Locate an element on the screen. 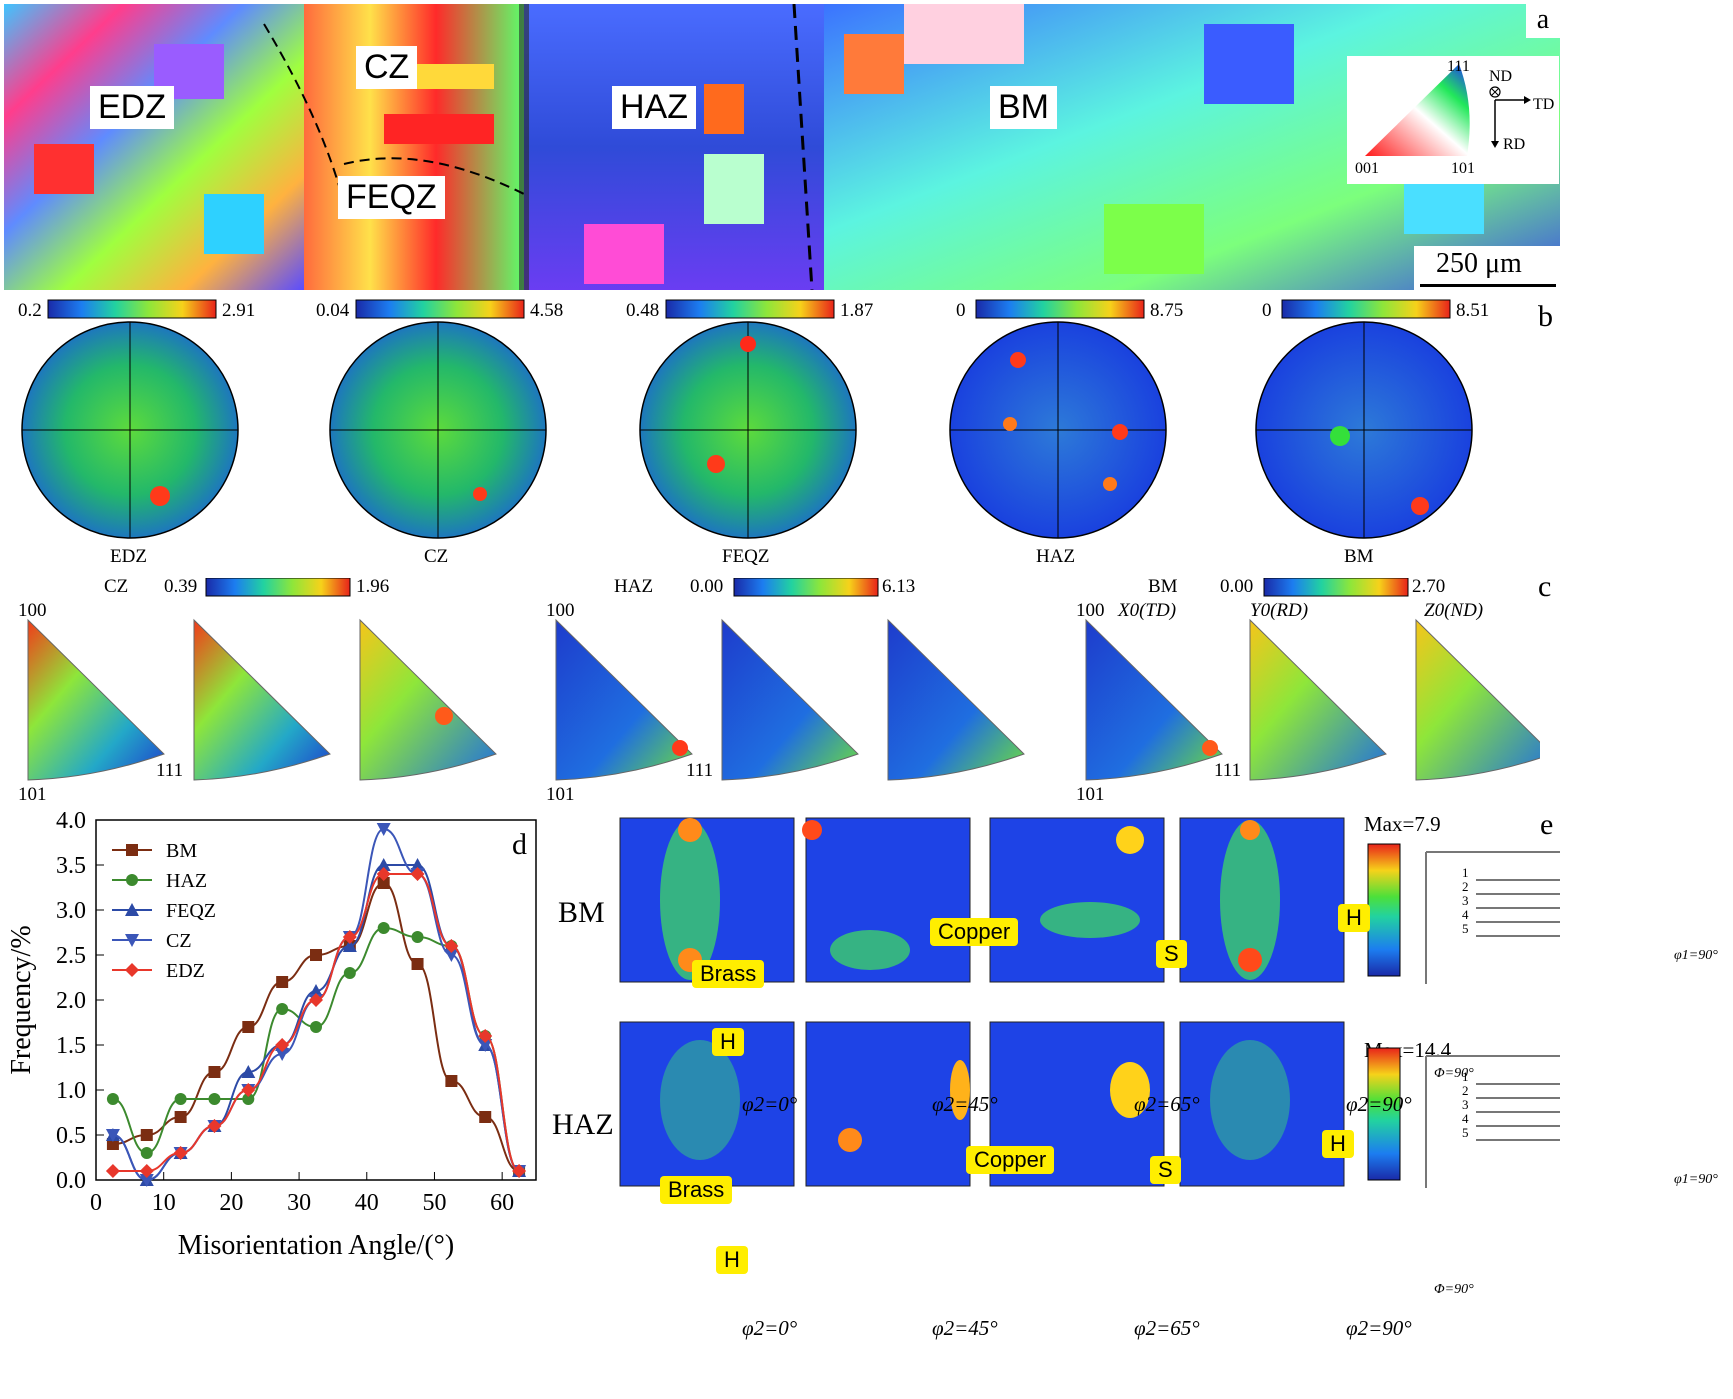  odf-key-3: 3 is located at coordinates (1465, 1104).